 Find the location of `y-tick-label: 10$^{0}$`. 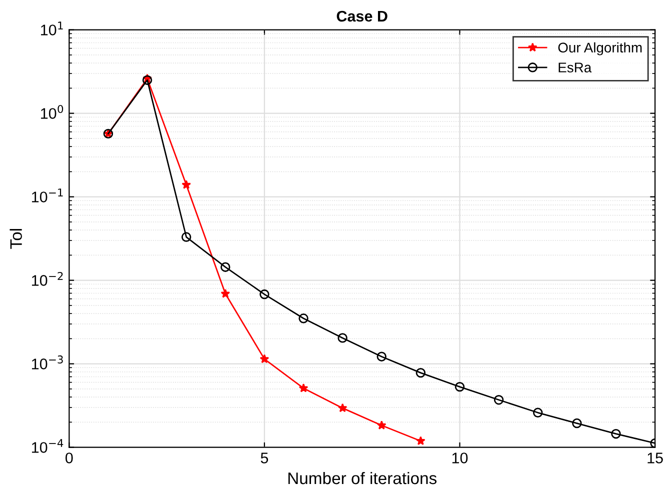

y-tick-label: 10$^{0}$ is located at coordinates (52, 111).